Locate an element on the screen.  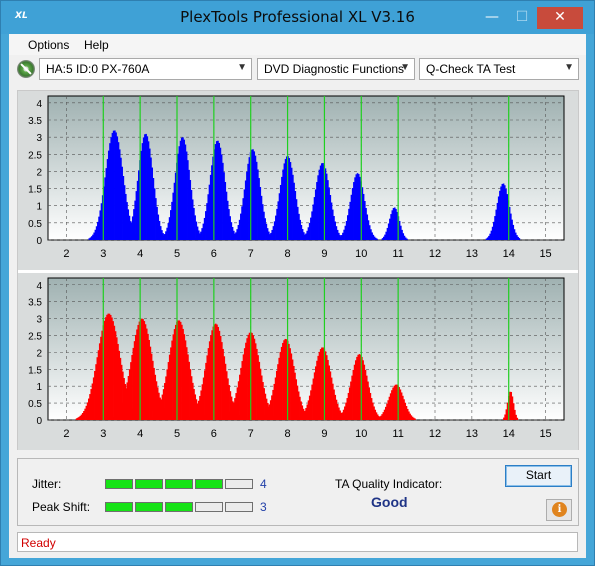
test-select: Q-Check TA Test ▼ is located at coordinates (499, 69).